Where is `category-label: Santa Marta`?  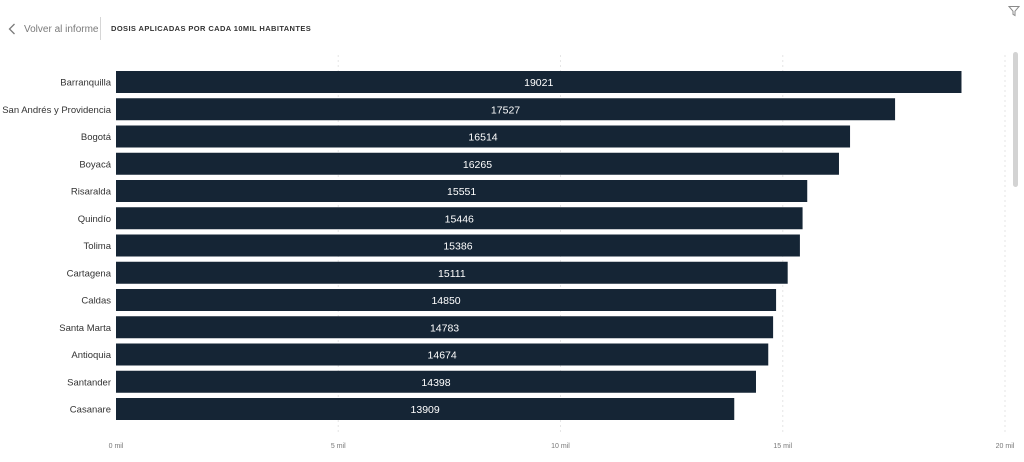
category-label: Santa Marta is located at coordinates (85, 328).